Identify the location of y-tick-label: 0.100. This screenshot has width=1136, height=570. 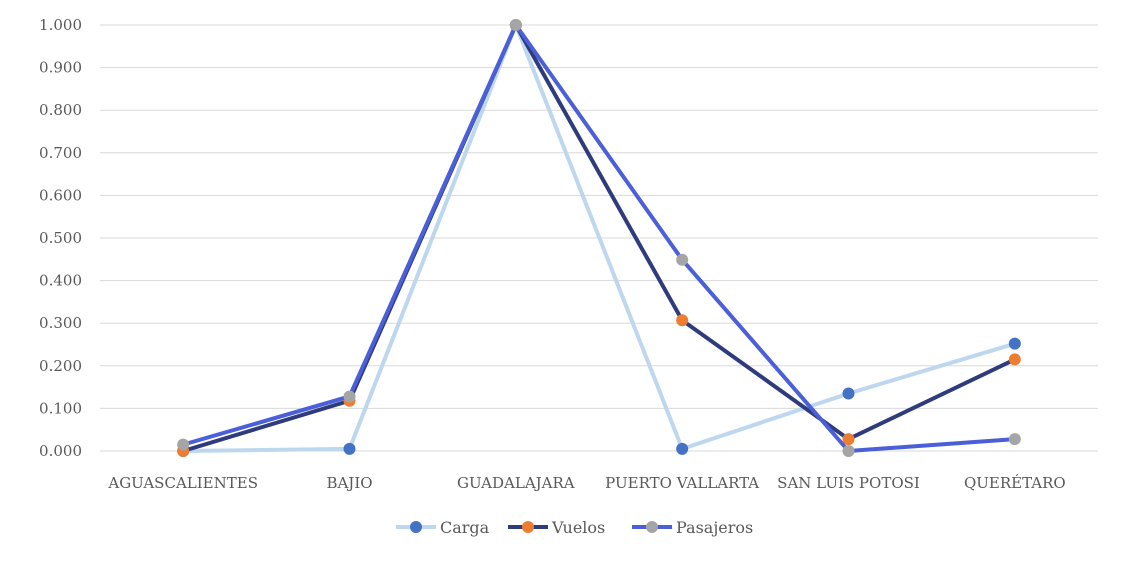
(60, 408).